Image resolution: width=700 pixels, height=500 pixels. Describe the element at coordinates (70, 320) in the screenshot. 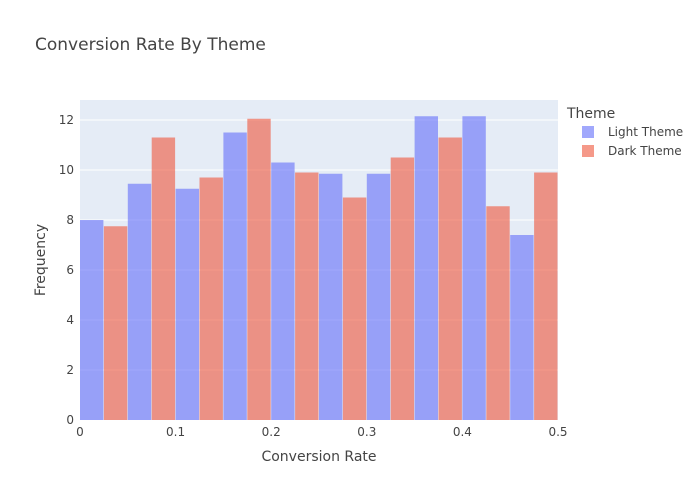

I see `y-tick-label: 4` at that location.